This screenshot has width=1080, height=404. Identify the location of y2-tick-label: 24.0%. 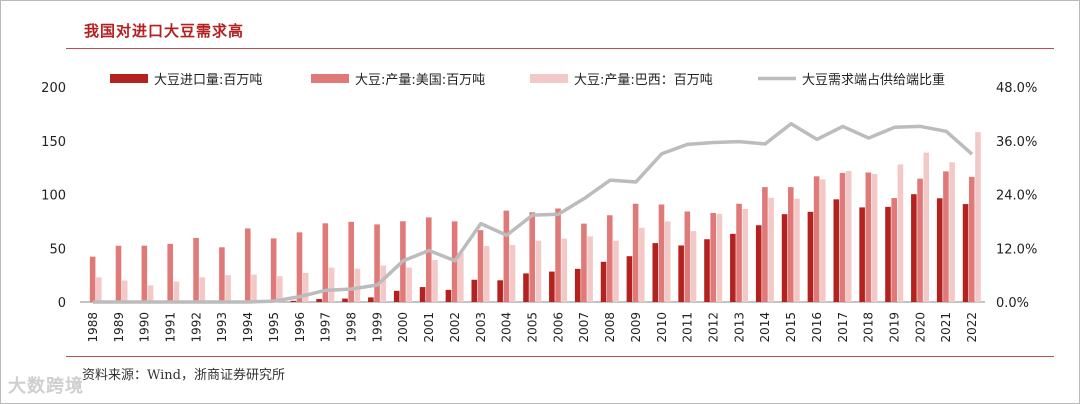
(1016, 196).